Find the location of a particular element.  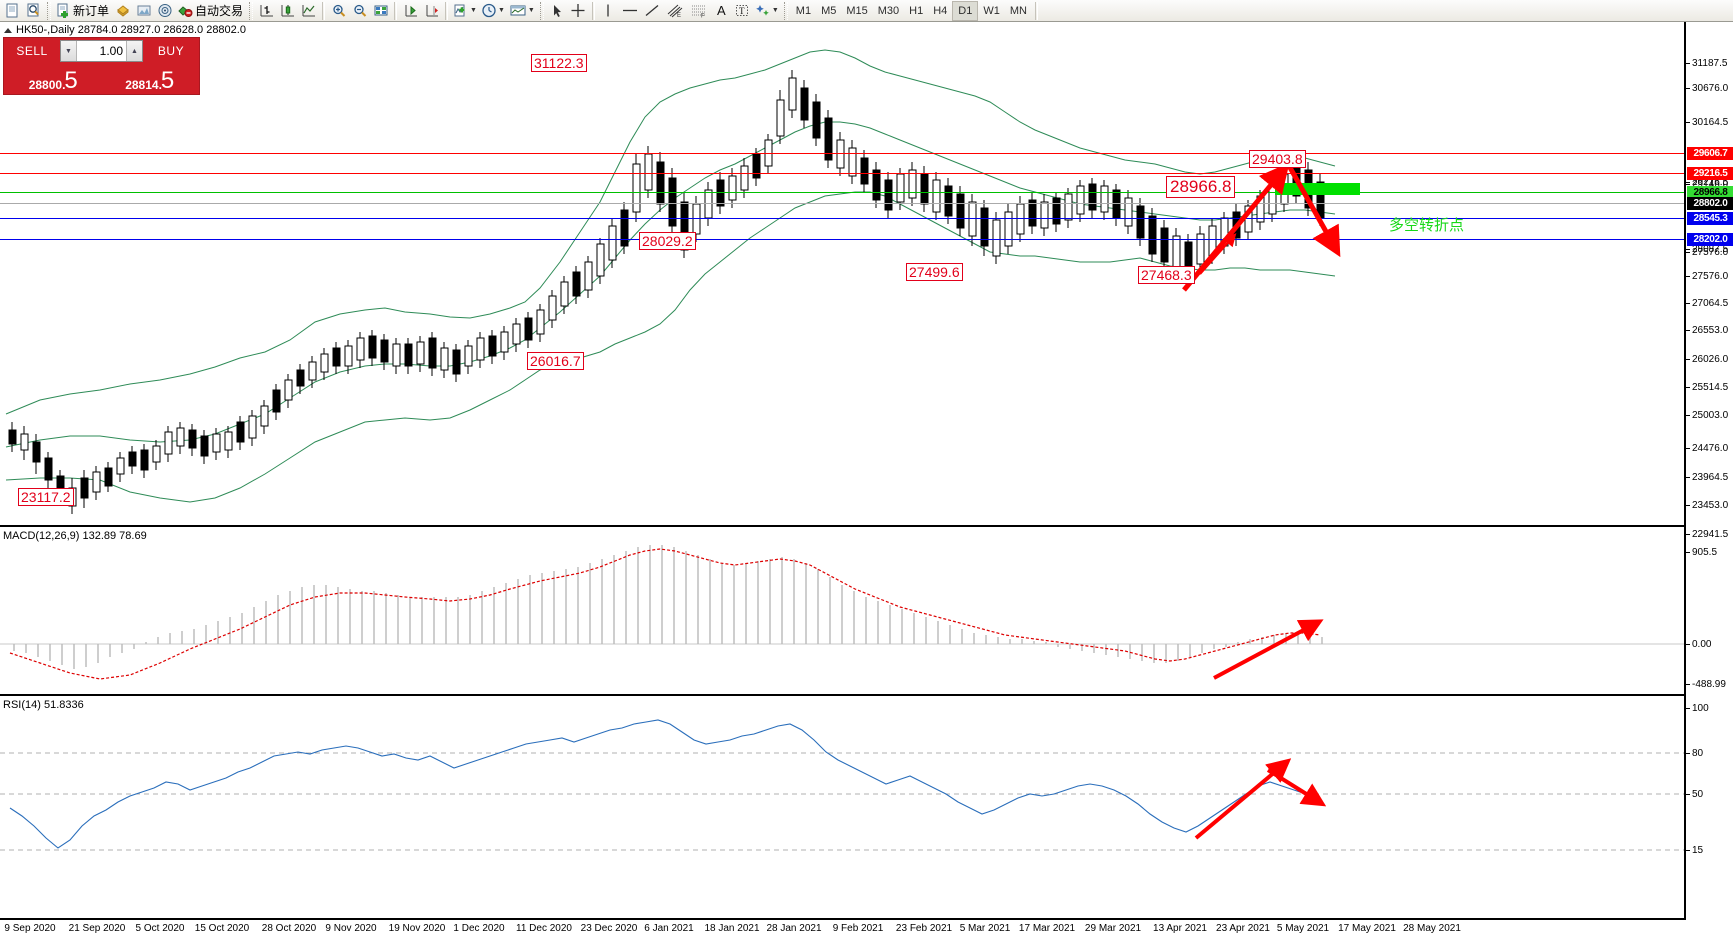

note-28029: 28029.2 is located at coordinates (667, 241).